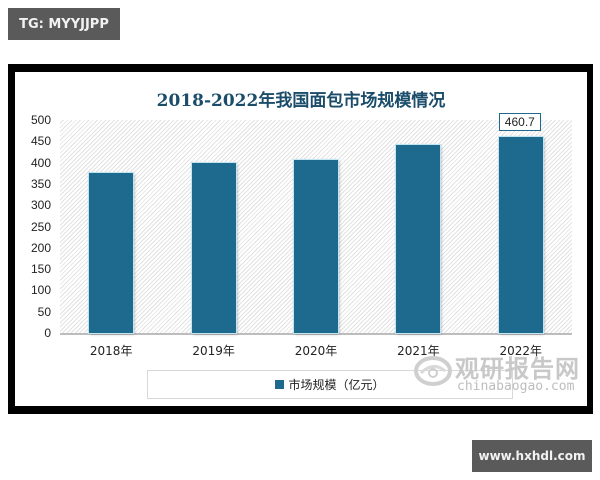  Describe the element at coordinates (532, 456) in the screenshot. I see `watermark-tag-bottom: www.hxhdl.com` at that location.